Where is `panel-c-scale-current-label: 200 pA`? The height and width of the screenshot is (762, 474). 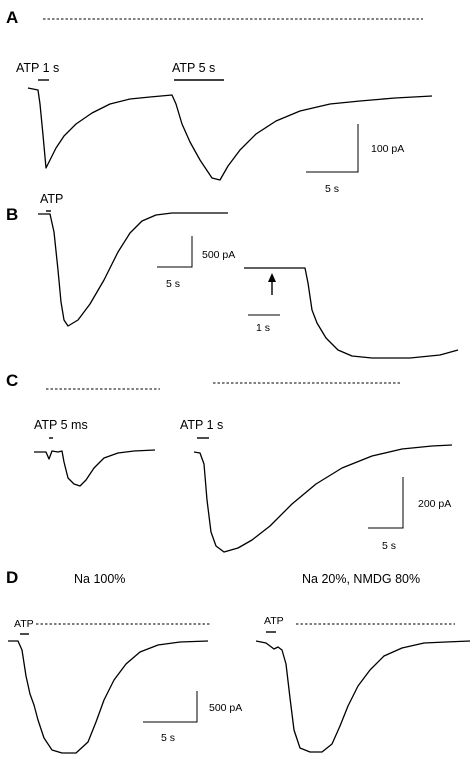 panel-c-scale-current-label: 200 pA is located at coordinates (434, 504).